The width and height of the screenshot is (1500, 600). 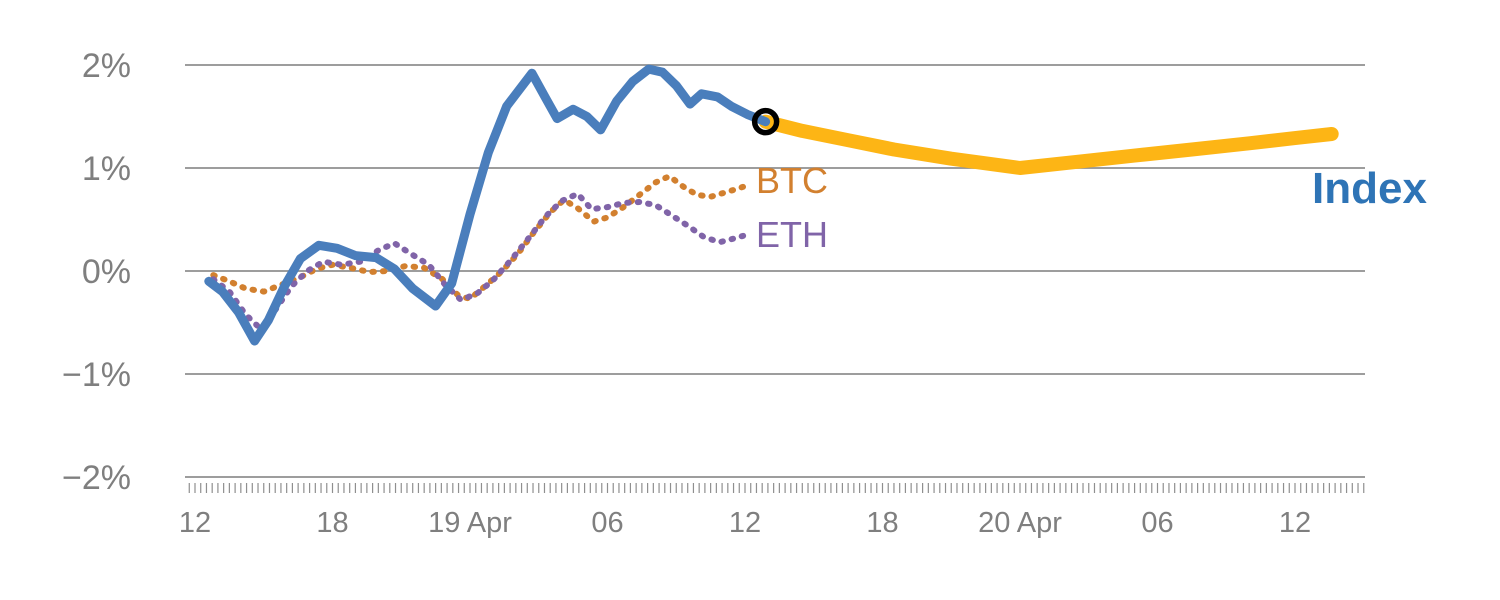 What do you see at coordinates (96, 478) in the screenshot?
I see `y-axis-tick-label: −2%` at bounding box center [96, 478].